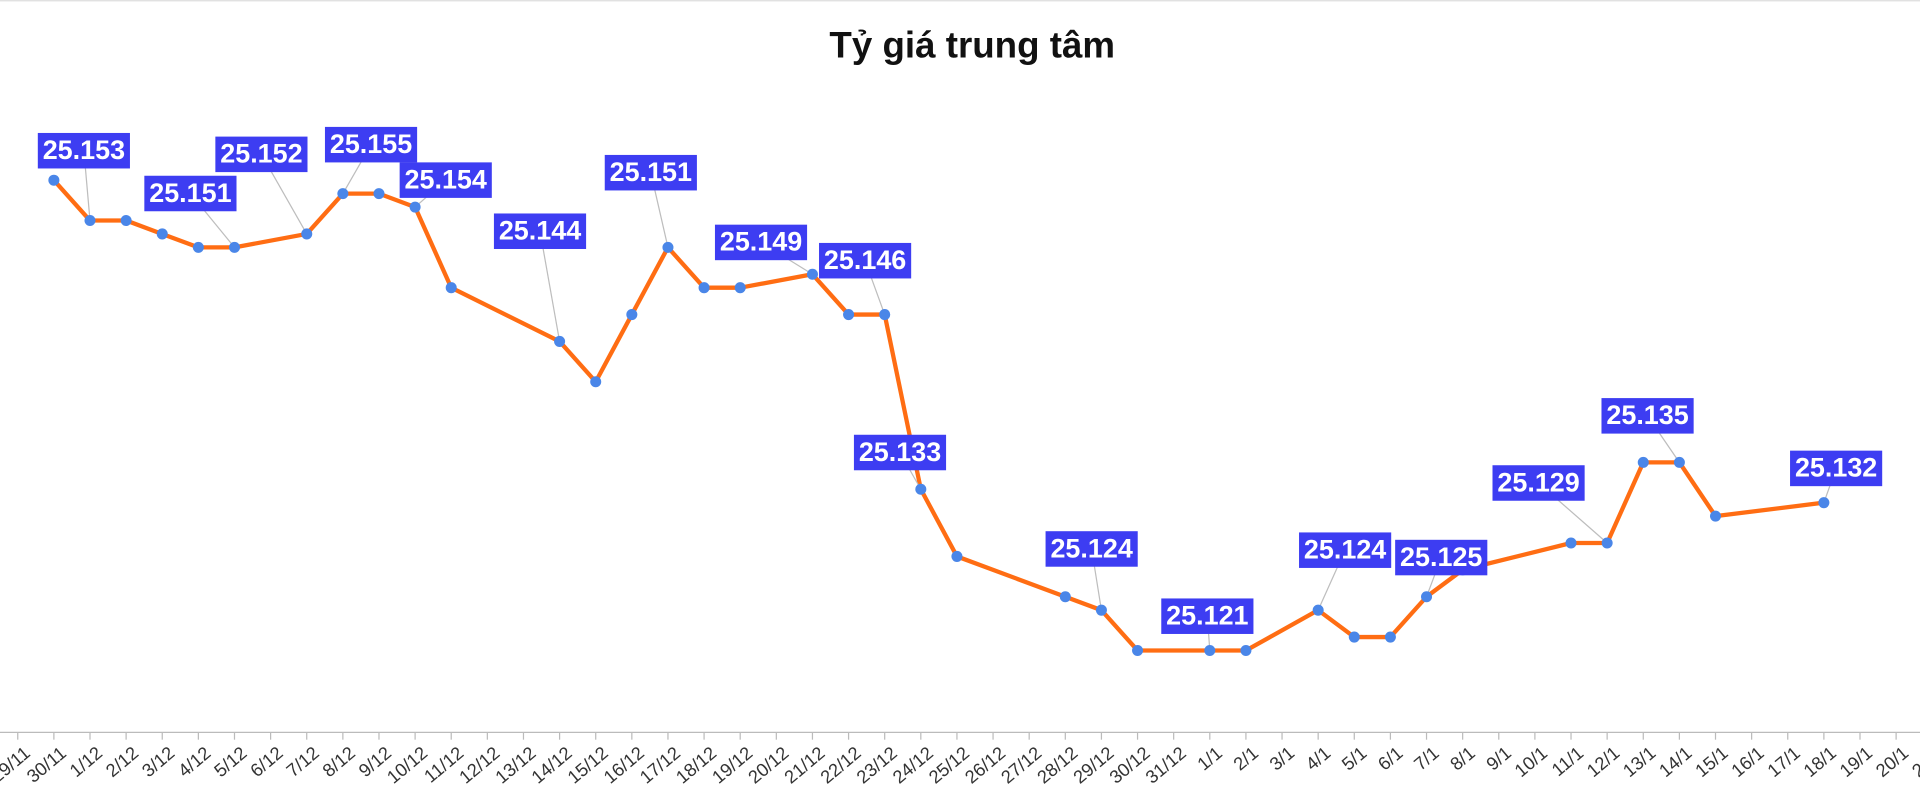  What do you see at coordinates (1711, 761) in the screenshot?
I see `x-tick-label: 15/1` at bounding box center [1711, 761].